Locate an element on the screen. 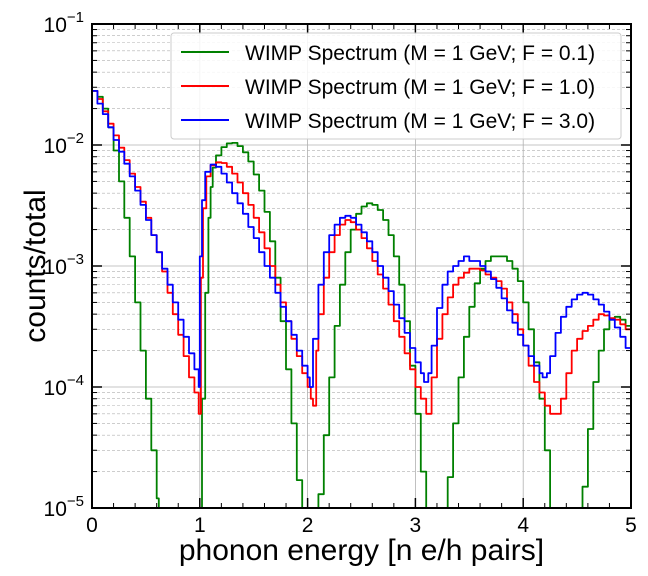 This screenshot has height=576, width=648. x-tick-label: 1 is located at coordinates (200, 525).